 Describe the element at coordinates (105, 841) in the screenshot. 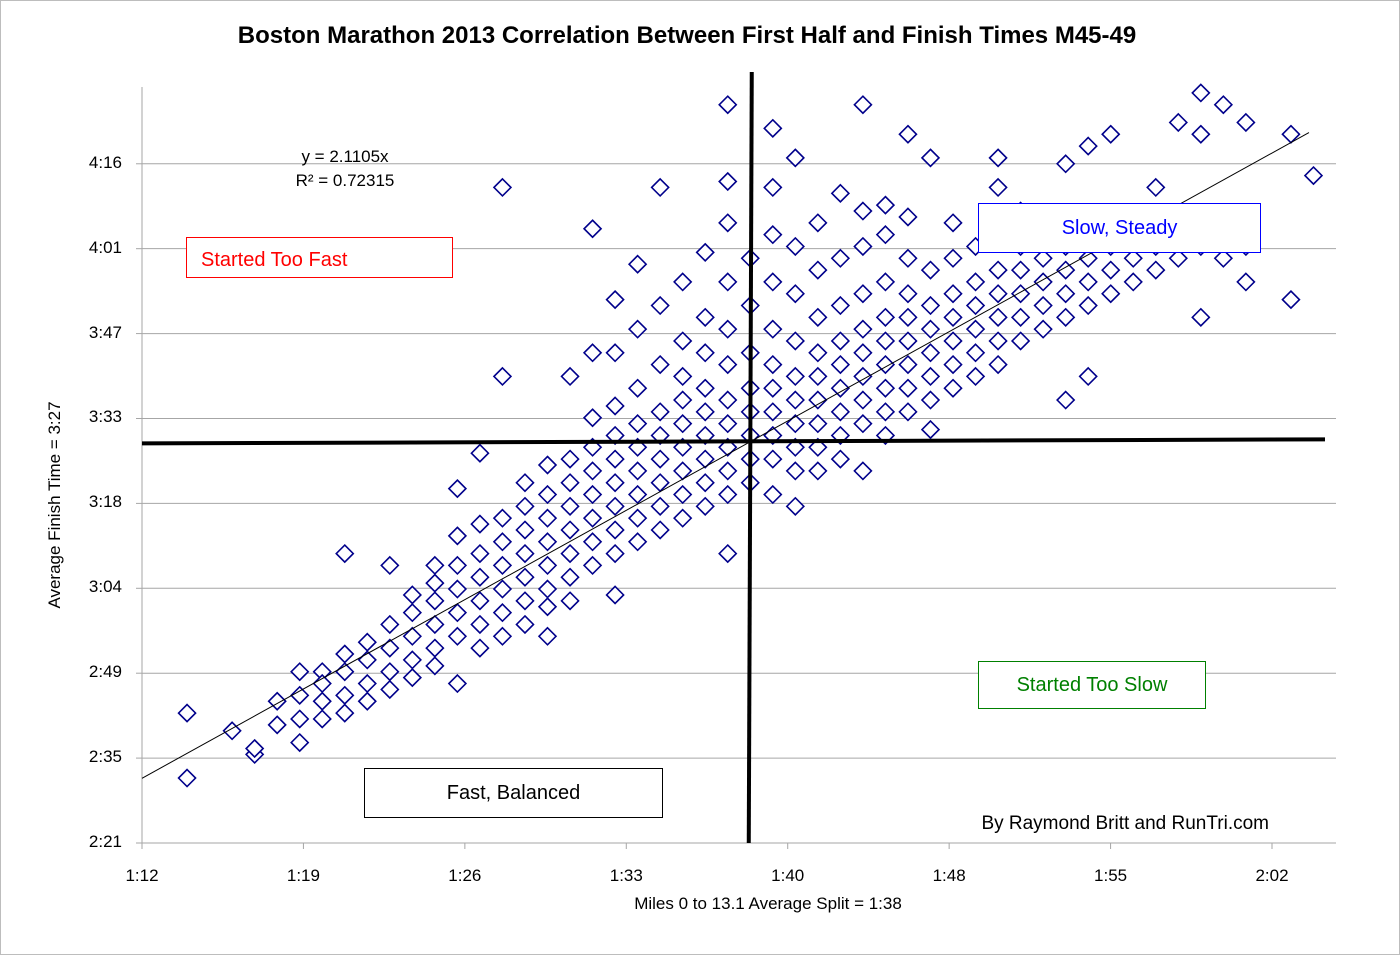

I see `y-tick-label: 2:21` at that location.